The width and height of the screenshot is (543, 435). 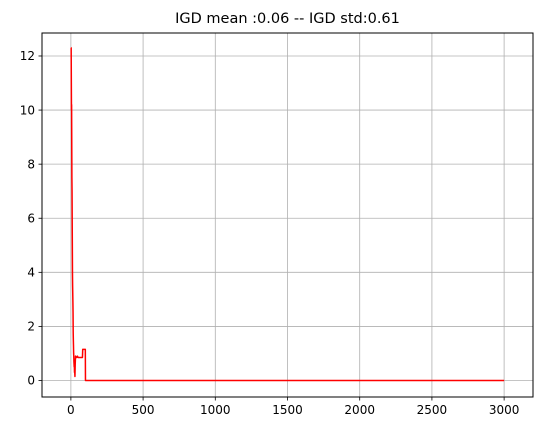 I want to click on y-tick-label: 6, so click(x=31, y=218).